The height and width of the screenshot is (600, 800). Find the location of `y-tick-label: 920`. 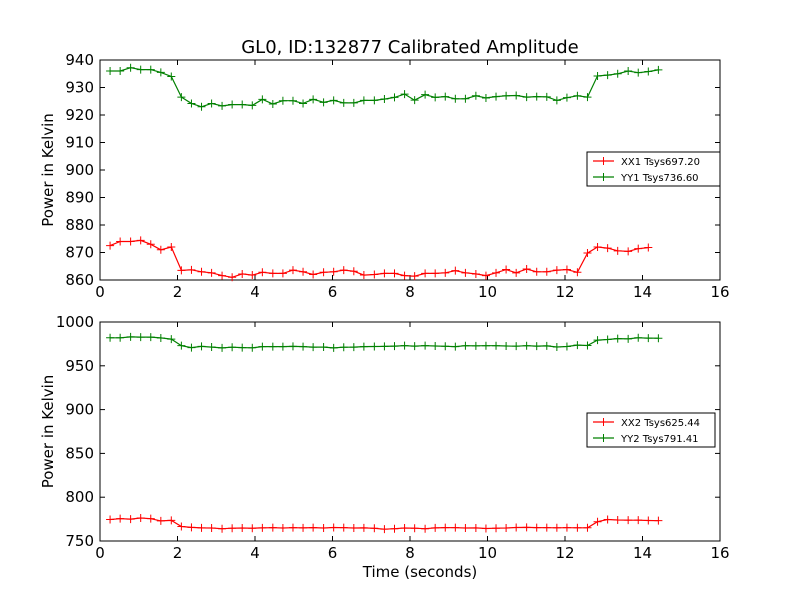

y-tick-label: 920 is located at coordinates (79, 115).